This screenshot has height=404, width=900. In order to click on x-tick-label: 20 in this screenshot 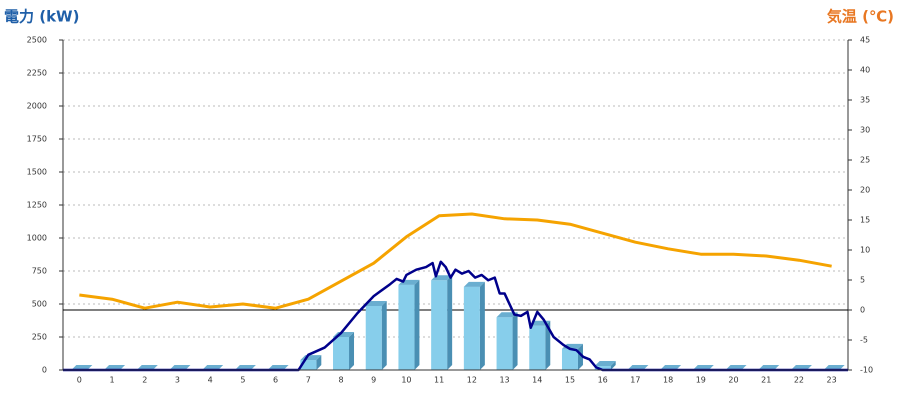, I will do `click(733, 380)`.